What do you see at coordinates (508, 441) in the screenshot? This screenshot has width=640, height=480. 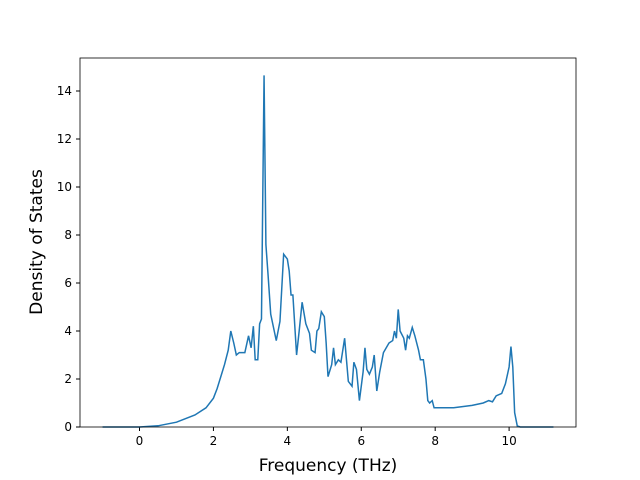 I see `x-tick-label: 10` at bounding box center [508, 441].